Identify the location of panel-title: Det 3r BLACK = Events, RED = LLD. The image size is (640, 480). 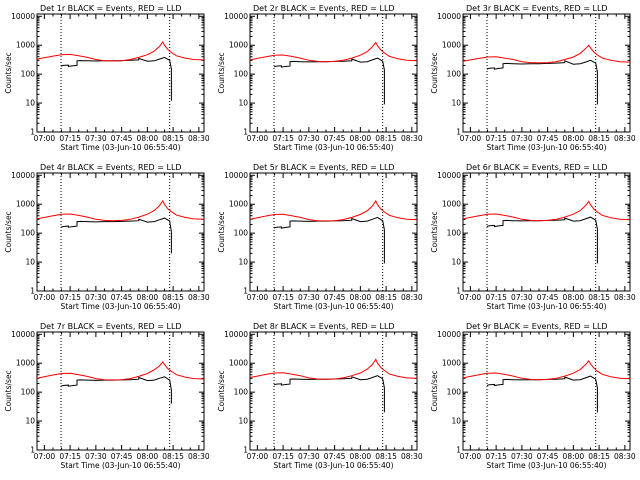
(537, 8).